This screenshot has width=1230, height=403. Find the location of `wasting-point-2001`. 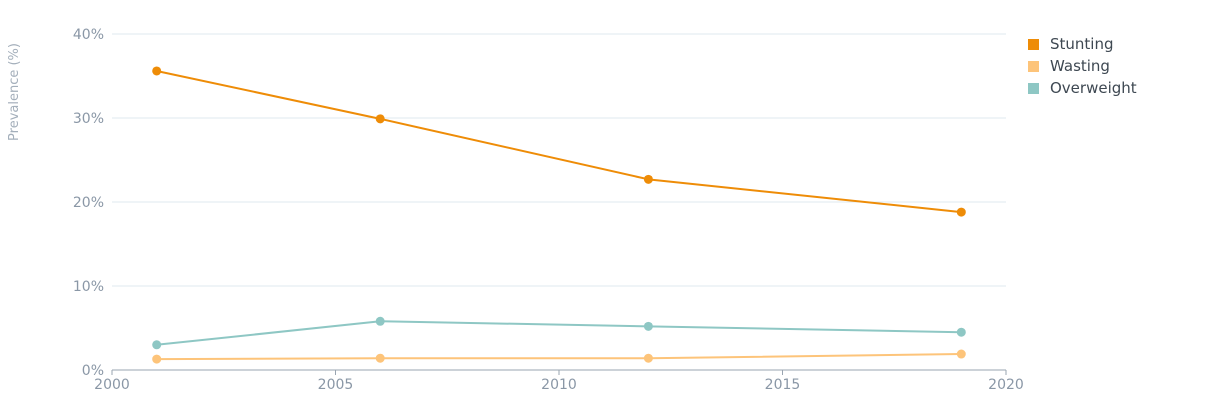

wasting-point-2001 is located at coordinates (157, 359).